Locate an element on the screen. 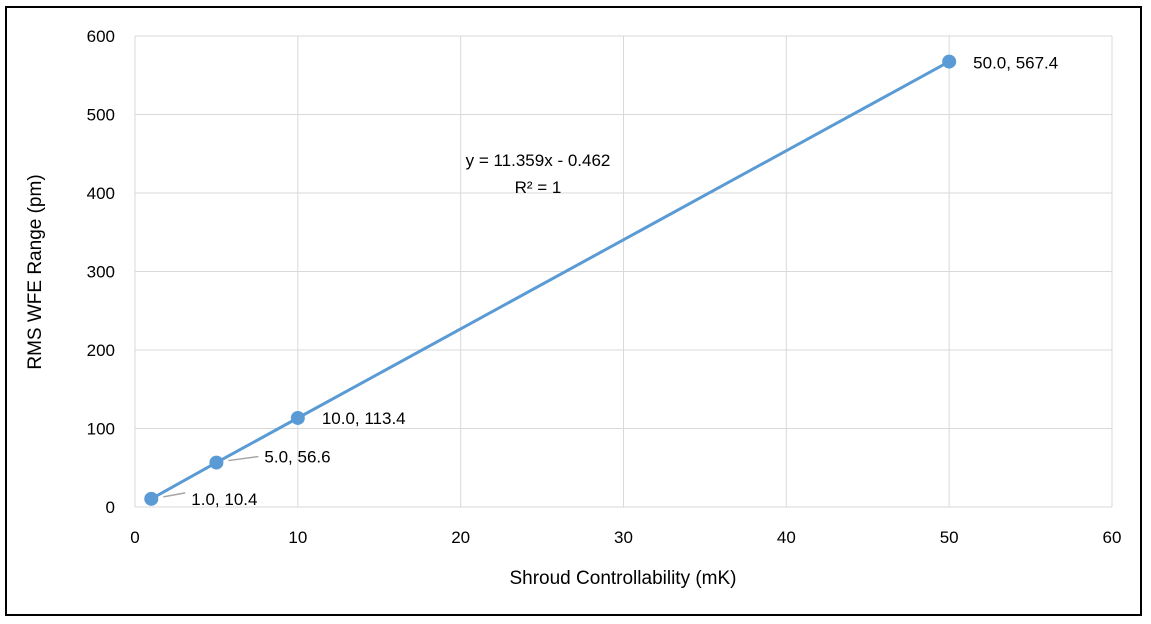 This screenshot has height=624, width=1151. y-tick-label-5: 500 is located at coordinates (101, 115).